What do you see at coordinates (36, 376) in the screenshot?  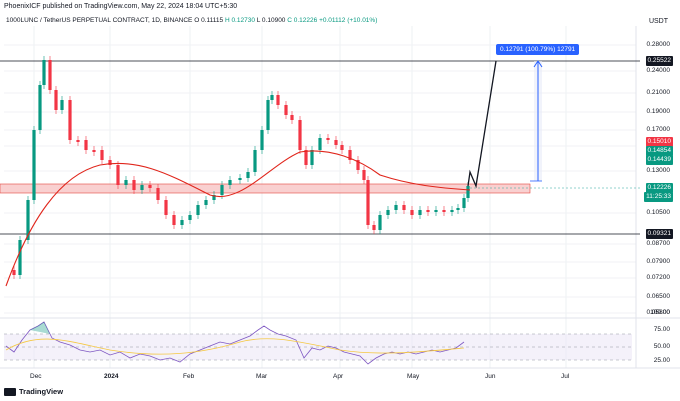 I see `time-label-dec: Dec` at bounding box center [36, 376].